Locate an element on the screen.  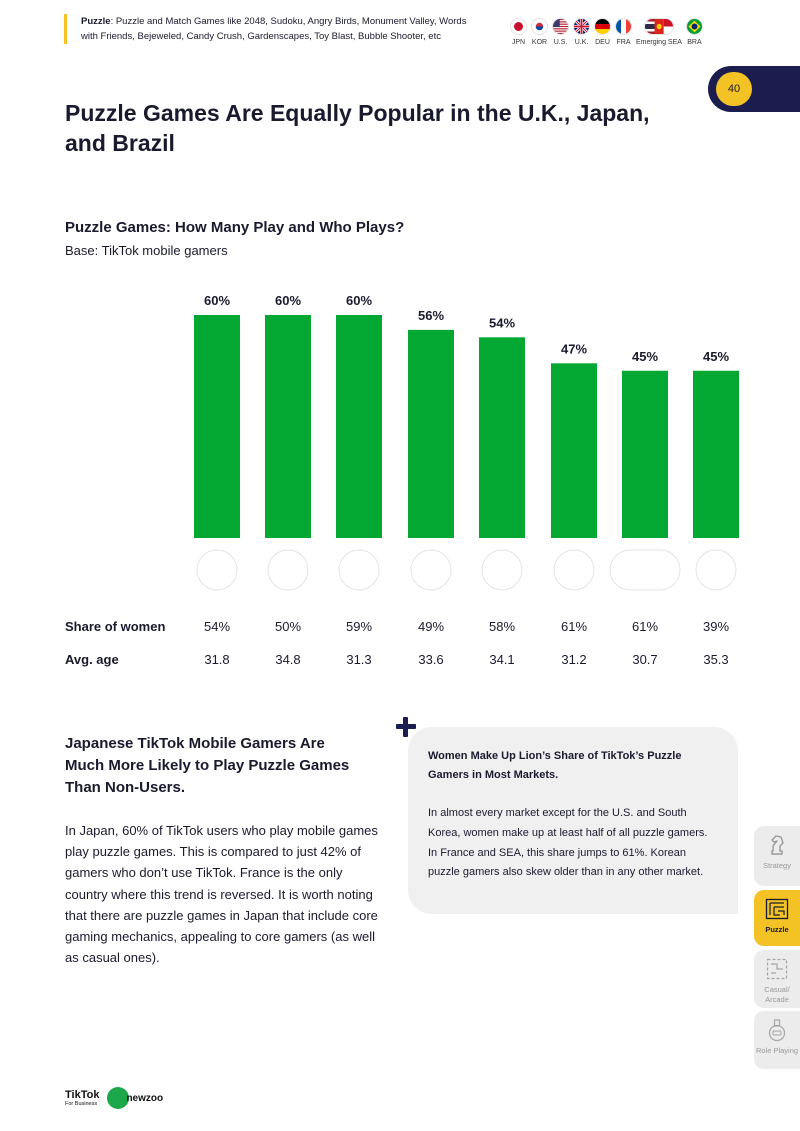
side-nav-role-playing: Role Playing is located at coordinates (777, 1040).